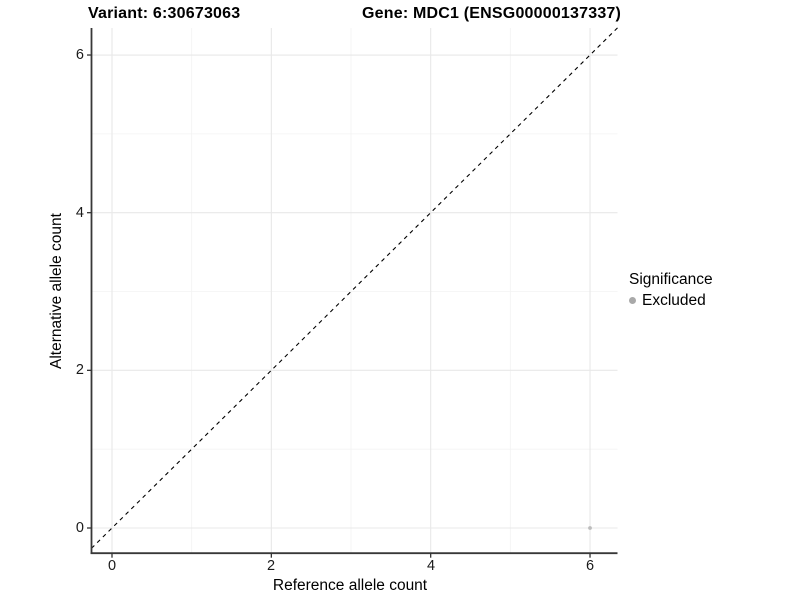 Image resolution: width=800 pixels, height=600 pixels. I want to click on plot-title-gene: Gene: MDC1 (ENSG00000137337), so click(492, 13).